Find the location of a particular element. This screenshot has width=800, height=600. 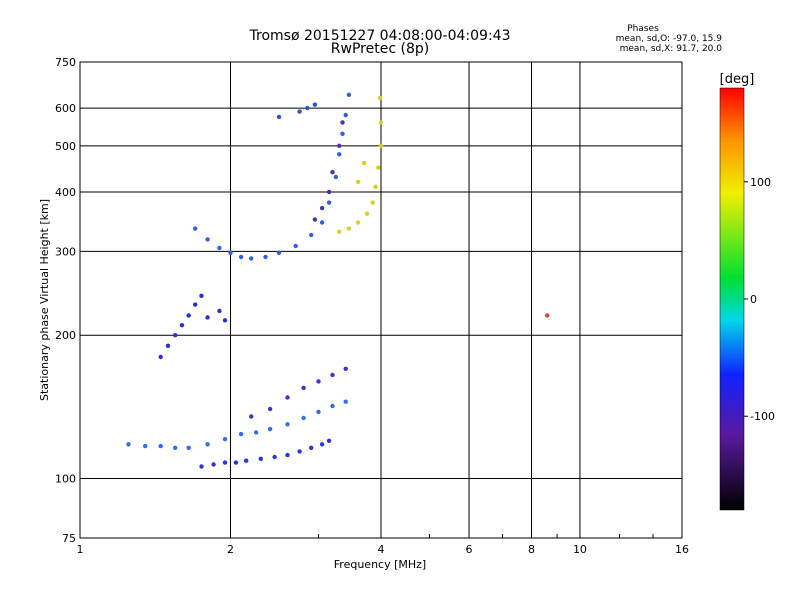

y-tick-label: 400 is located at coordinates (65, 192).